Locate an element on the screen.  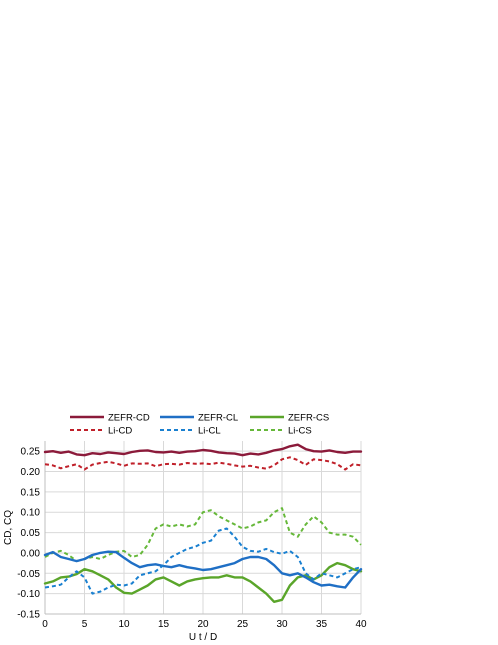
y-tick-label: 0.15 is located at coordinates (31, 492).